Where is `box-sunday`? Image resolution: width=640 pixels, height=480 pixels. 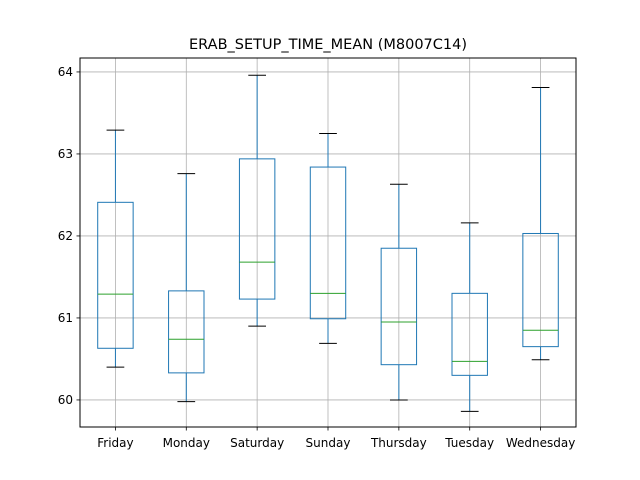
box-sunday is located at coordinates (328, 238).